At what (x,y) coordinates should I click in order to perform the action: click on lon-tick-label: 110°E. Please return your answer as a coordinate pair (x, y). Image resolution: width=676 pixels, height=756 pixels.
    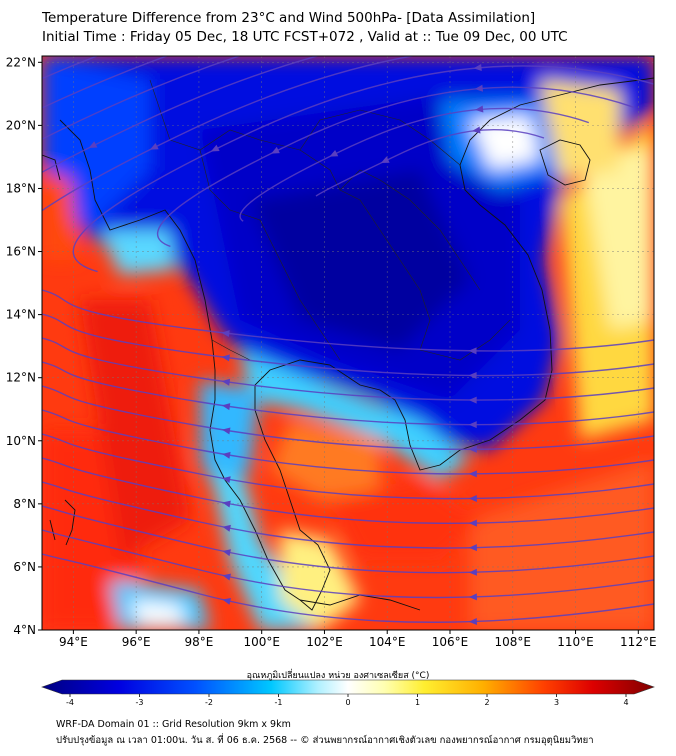
    Looking at the image, I should click on (575, 642).